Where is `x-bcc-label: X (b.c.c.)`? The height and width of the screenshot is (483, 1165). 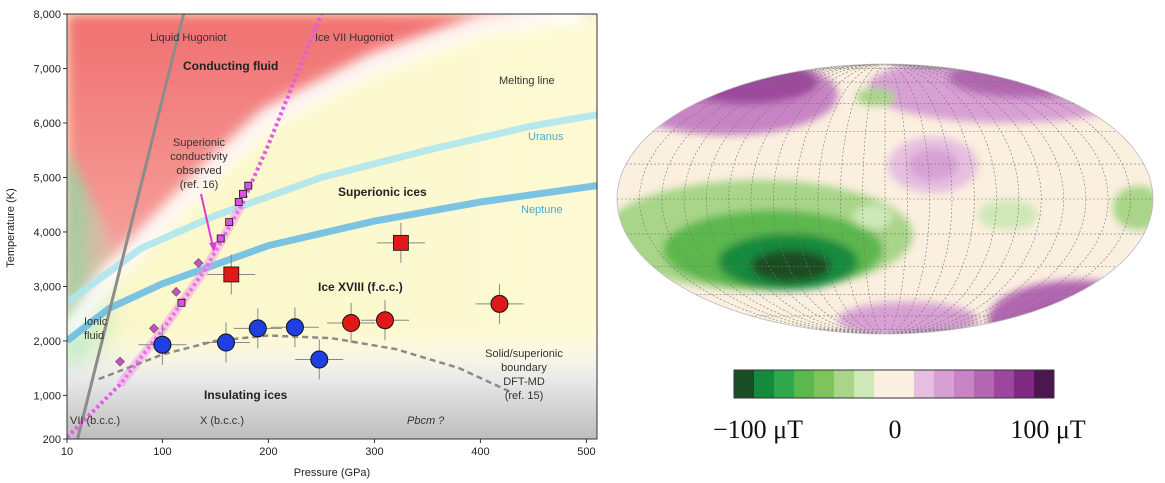
x-bcc-label: X (b.c.c.) is located at coordinates (222, 421).